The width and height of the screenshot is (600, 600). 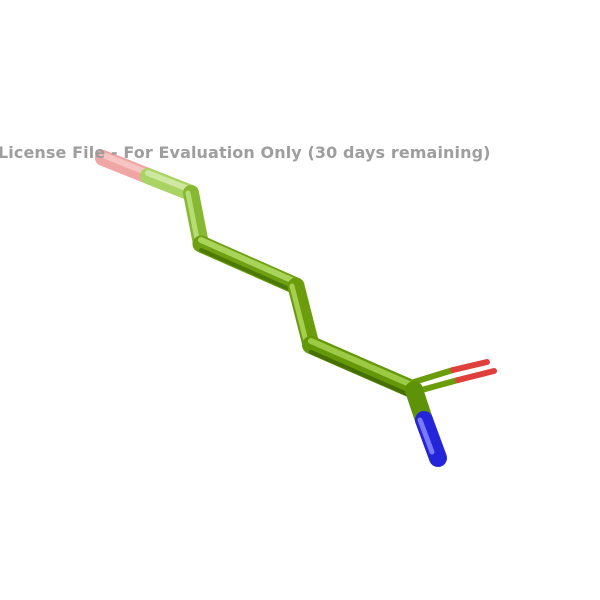 I want to click on bond-c3-c4, so click(x=303, y=315).